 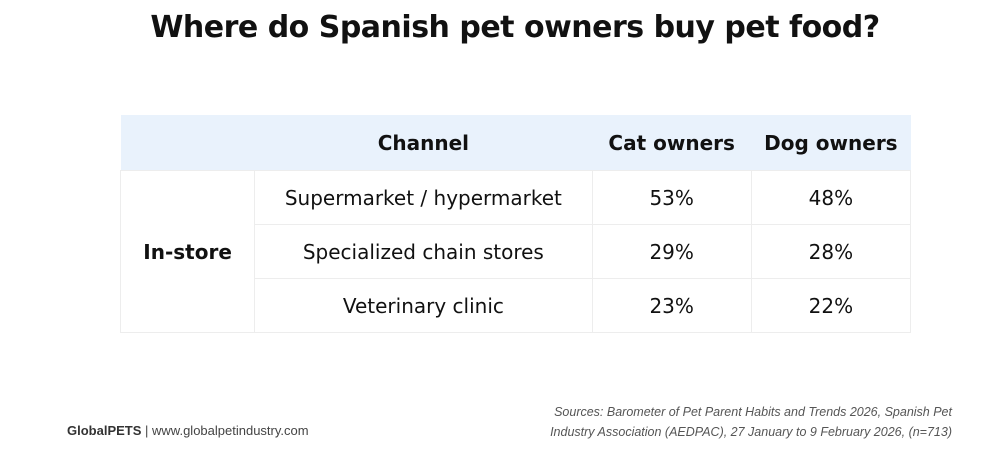 I want to click on row: Veterinary clinic 23% 22%, so click(x=516, y=305).